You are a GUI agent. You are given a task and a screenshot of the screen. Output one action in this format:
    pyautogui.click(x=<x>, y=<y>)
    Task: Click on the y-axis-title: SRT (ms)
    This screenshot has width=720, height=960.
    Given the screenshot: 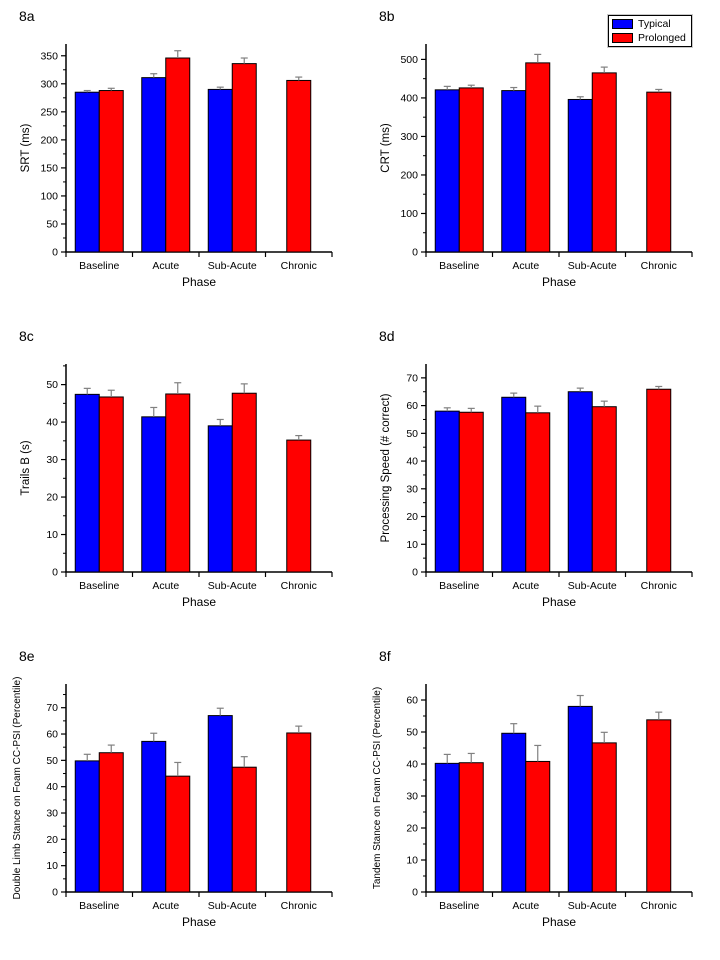 What is the action you would take?
    pyautogui.click(x=26, y=147)
    